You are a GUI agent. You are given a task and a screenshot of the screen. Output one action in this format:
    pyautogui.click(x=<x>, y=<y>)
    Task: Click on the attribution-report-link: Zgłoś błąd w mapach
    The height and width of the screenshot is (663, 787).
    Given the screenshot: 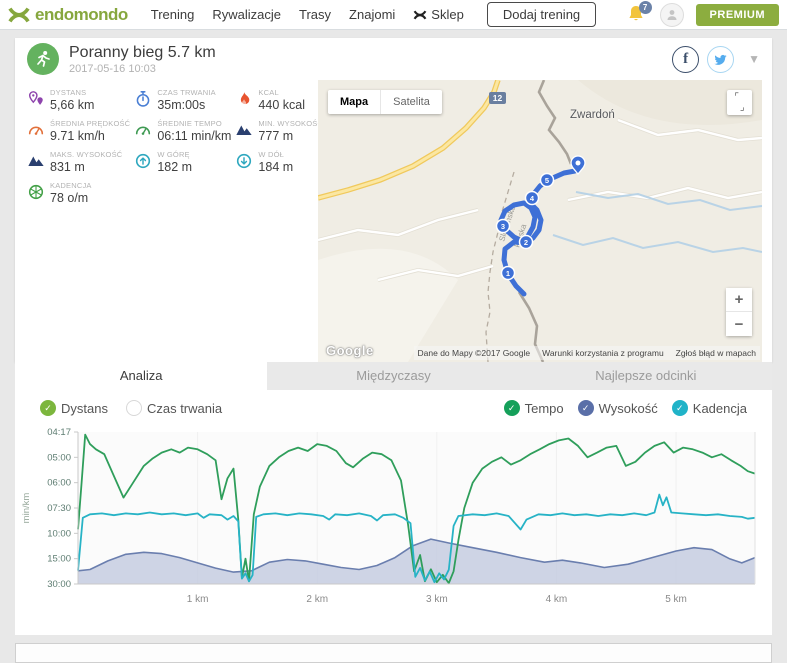 What is the action you would take?
    pyautogui.click(x=715, y=353)
    